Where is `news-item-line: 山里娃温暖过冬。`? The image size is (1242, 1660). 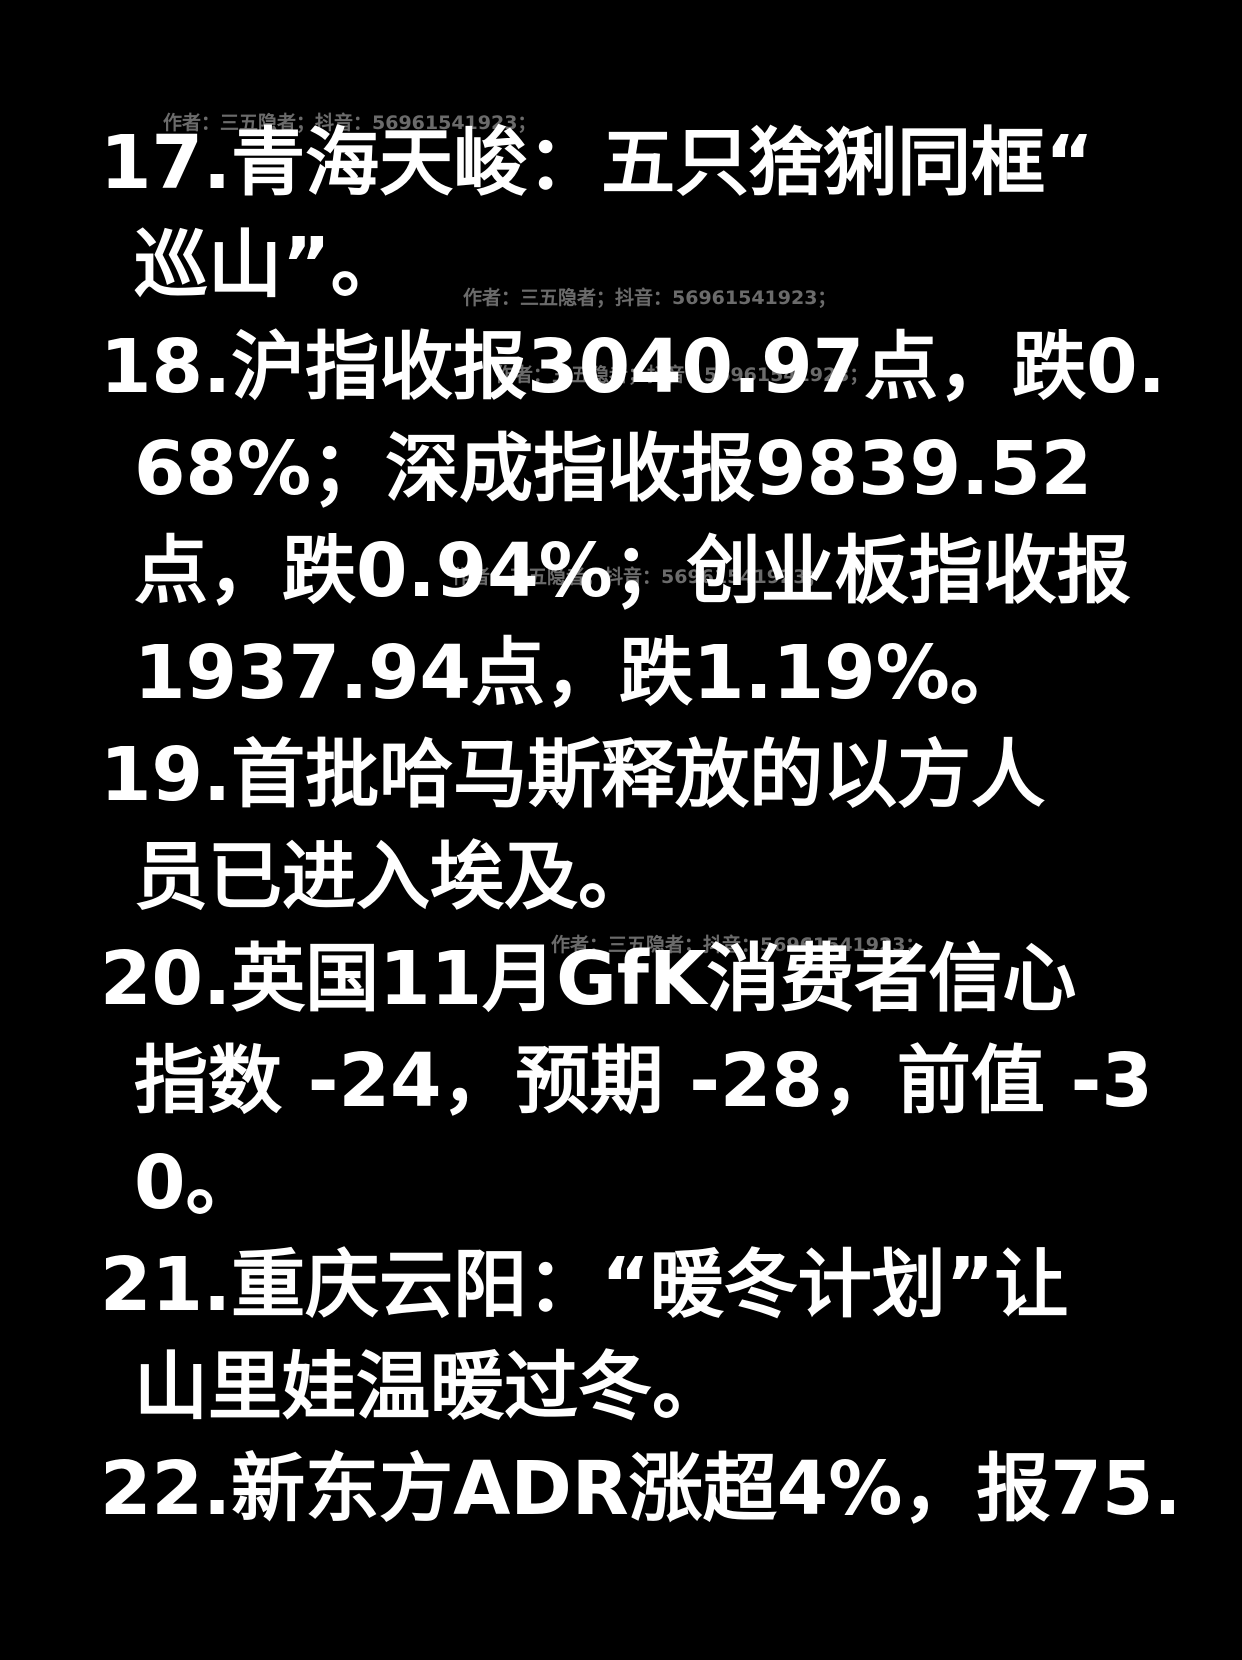
news-item-line: 山里娃温暖过冬。 is located at coordinates (430, 1387).